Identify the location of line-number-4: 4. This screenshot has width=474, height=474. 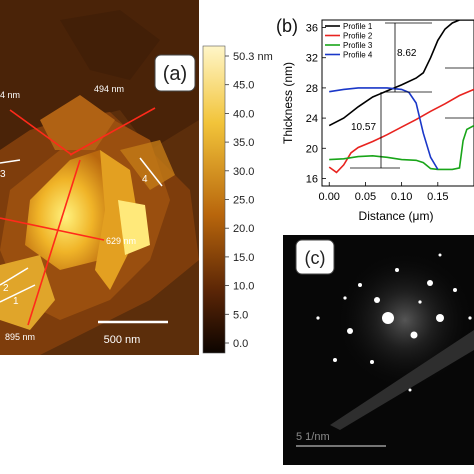
(145, 179).